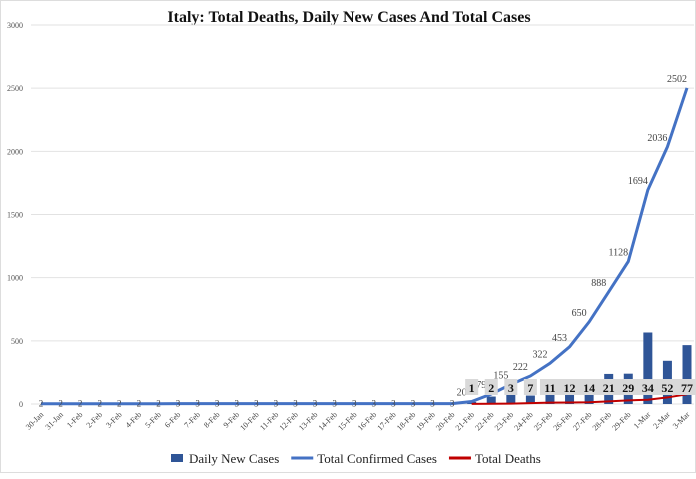 The image size is (696, 479). Describe the element at coordinates (520, 367) in the screenshot. I see `total-cases-label: 222` at that location.